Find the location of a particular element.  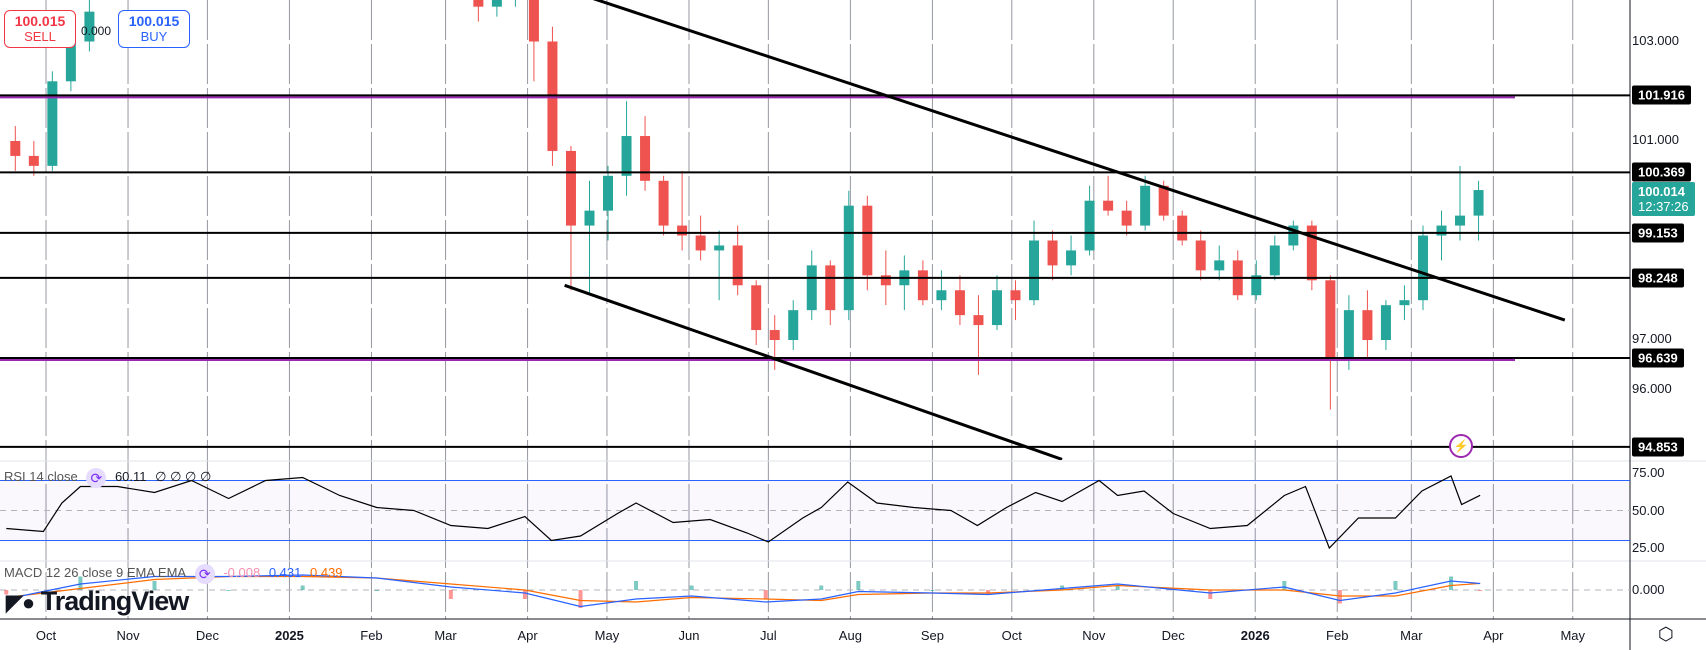

price-tick-label: 96.000 is located at coordinates (1652, 388).